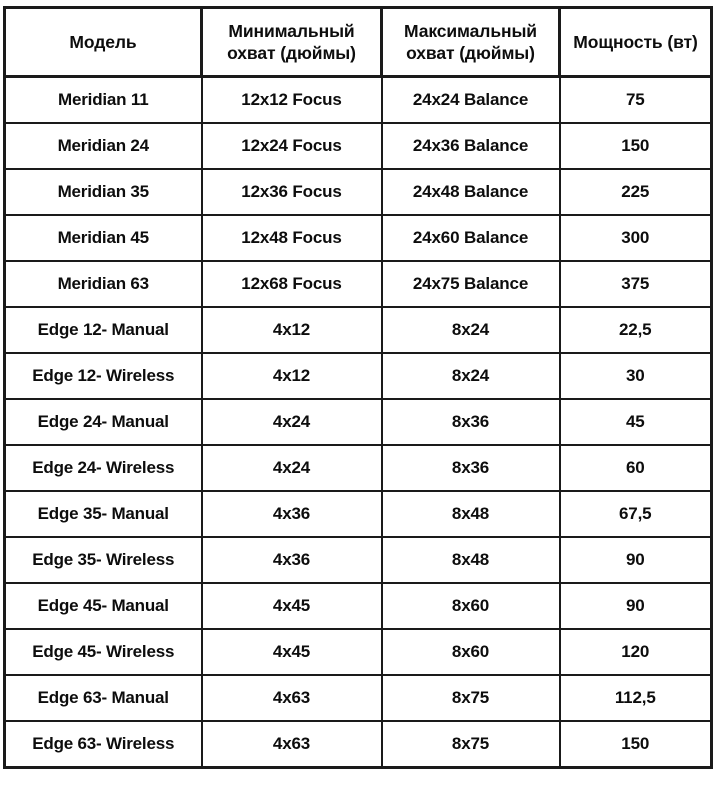  Describe the element at coordinates (470, 238) in the screenshot. I see `cell-max_coverage: 24x60 Balance` at that location.